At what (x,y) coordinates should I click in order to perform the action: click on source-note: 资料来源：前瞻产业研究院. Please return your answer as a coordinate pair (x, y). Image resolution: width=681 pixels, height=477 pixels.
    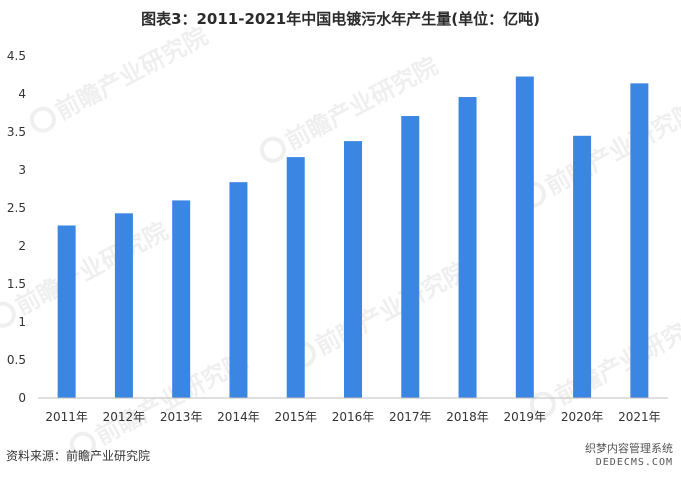
    Looking at the image, I should click on (78, 456).